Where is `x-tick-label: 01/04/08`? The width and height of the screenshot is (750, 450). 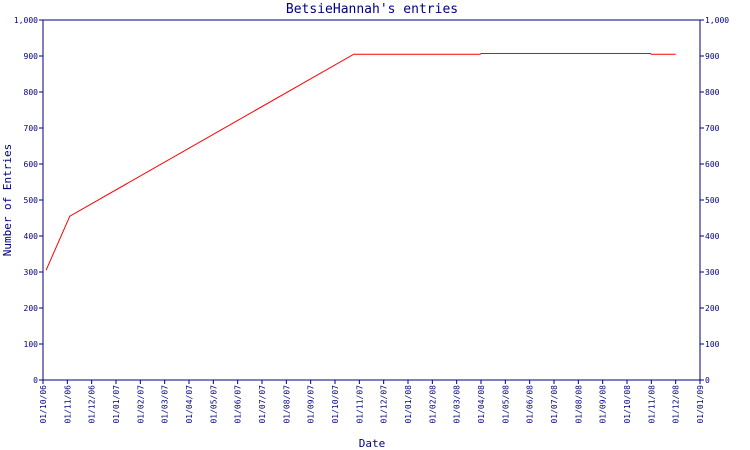 x-tick-label: 01/04/08 is located at coordinates (481, 404).